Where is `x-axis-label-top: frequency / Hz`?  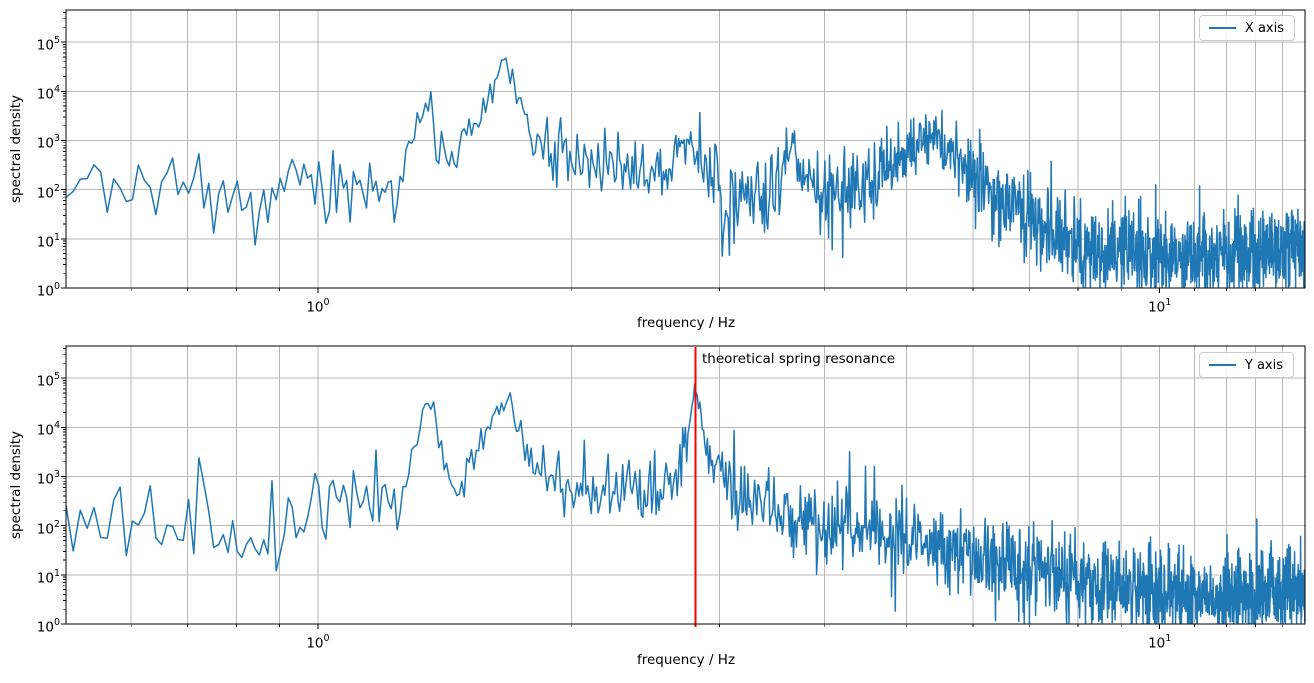 x-axis-label-top: frequency / Hz is located at coordinates (686, 323).